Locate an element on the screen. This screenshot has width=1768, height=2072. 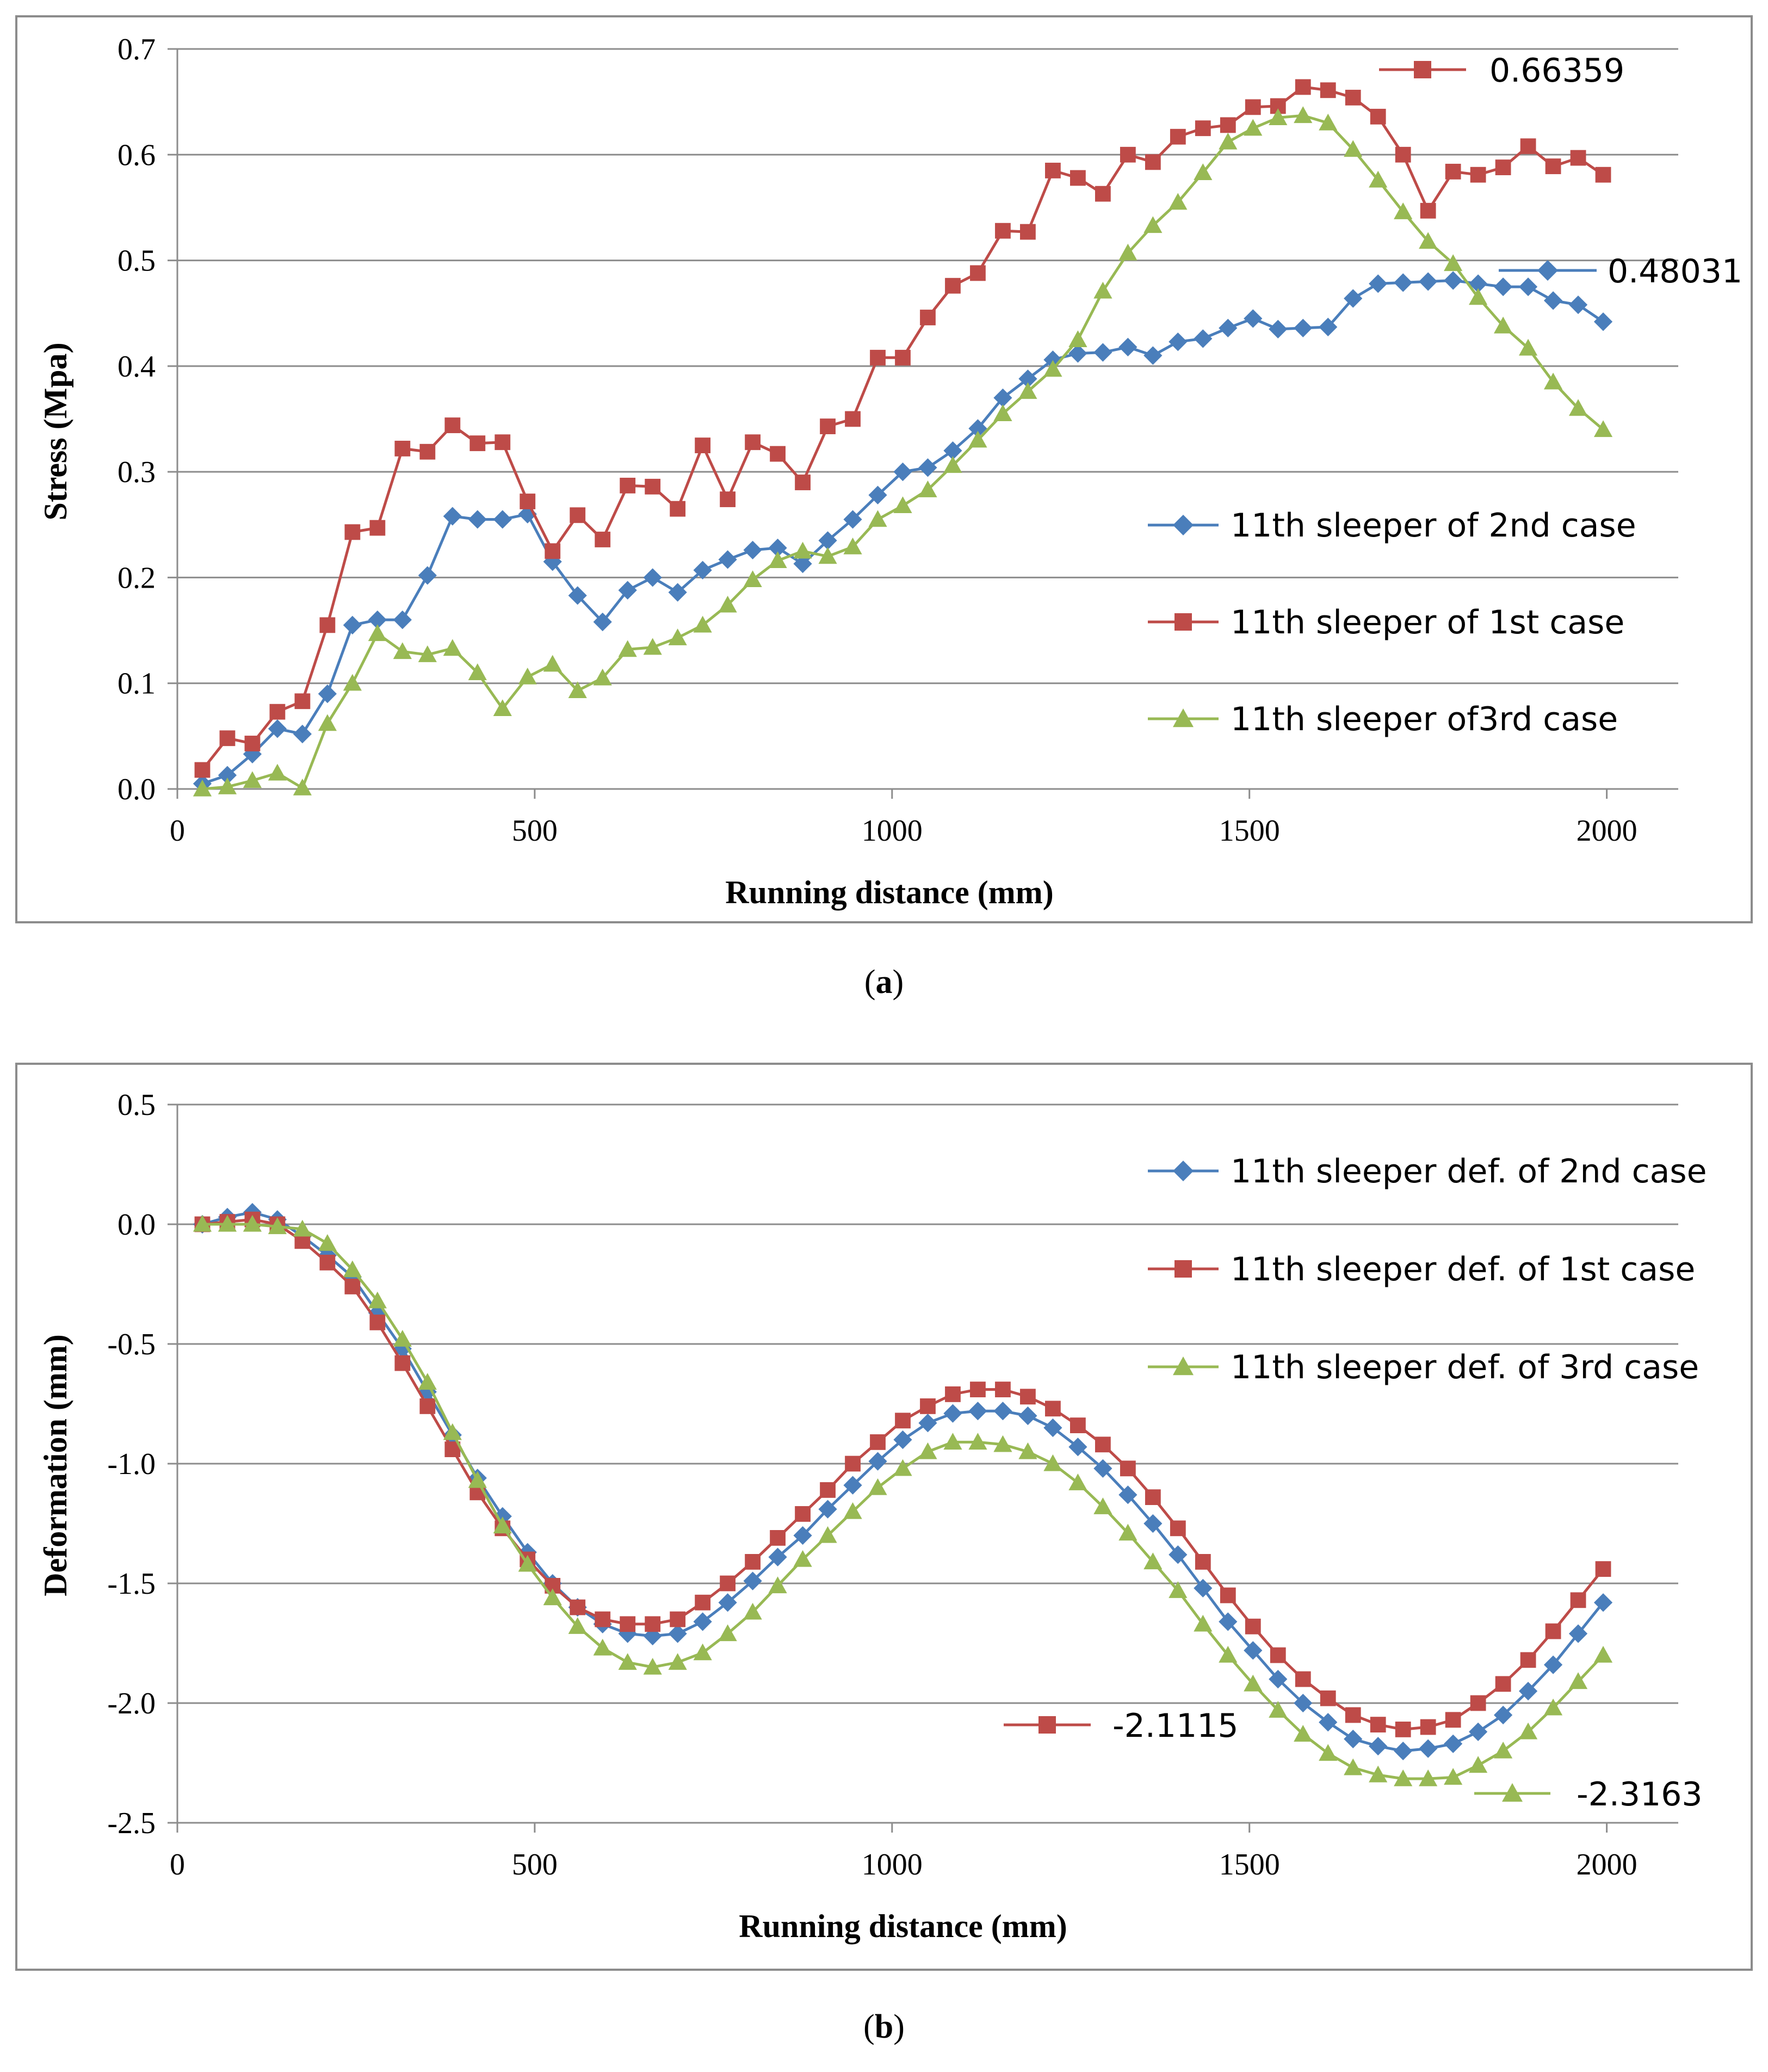
legend-label: 11th sleeper def. of 2nd case is located at coordinates (1469, 1171).